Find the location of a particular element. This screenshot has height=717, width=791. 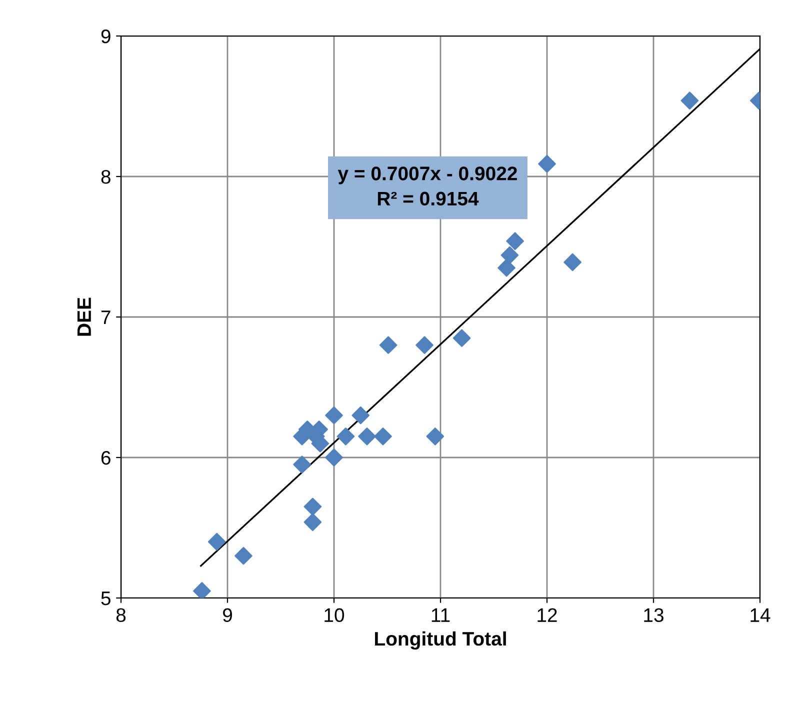

y-tick-label: 9 is located at coordinates (105, 36).